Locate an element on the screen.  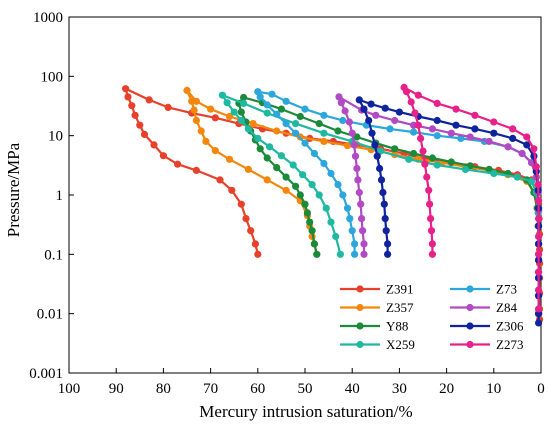
x-tick-label: 20 is located at coordinates (446, 389).